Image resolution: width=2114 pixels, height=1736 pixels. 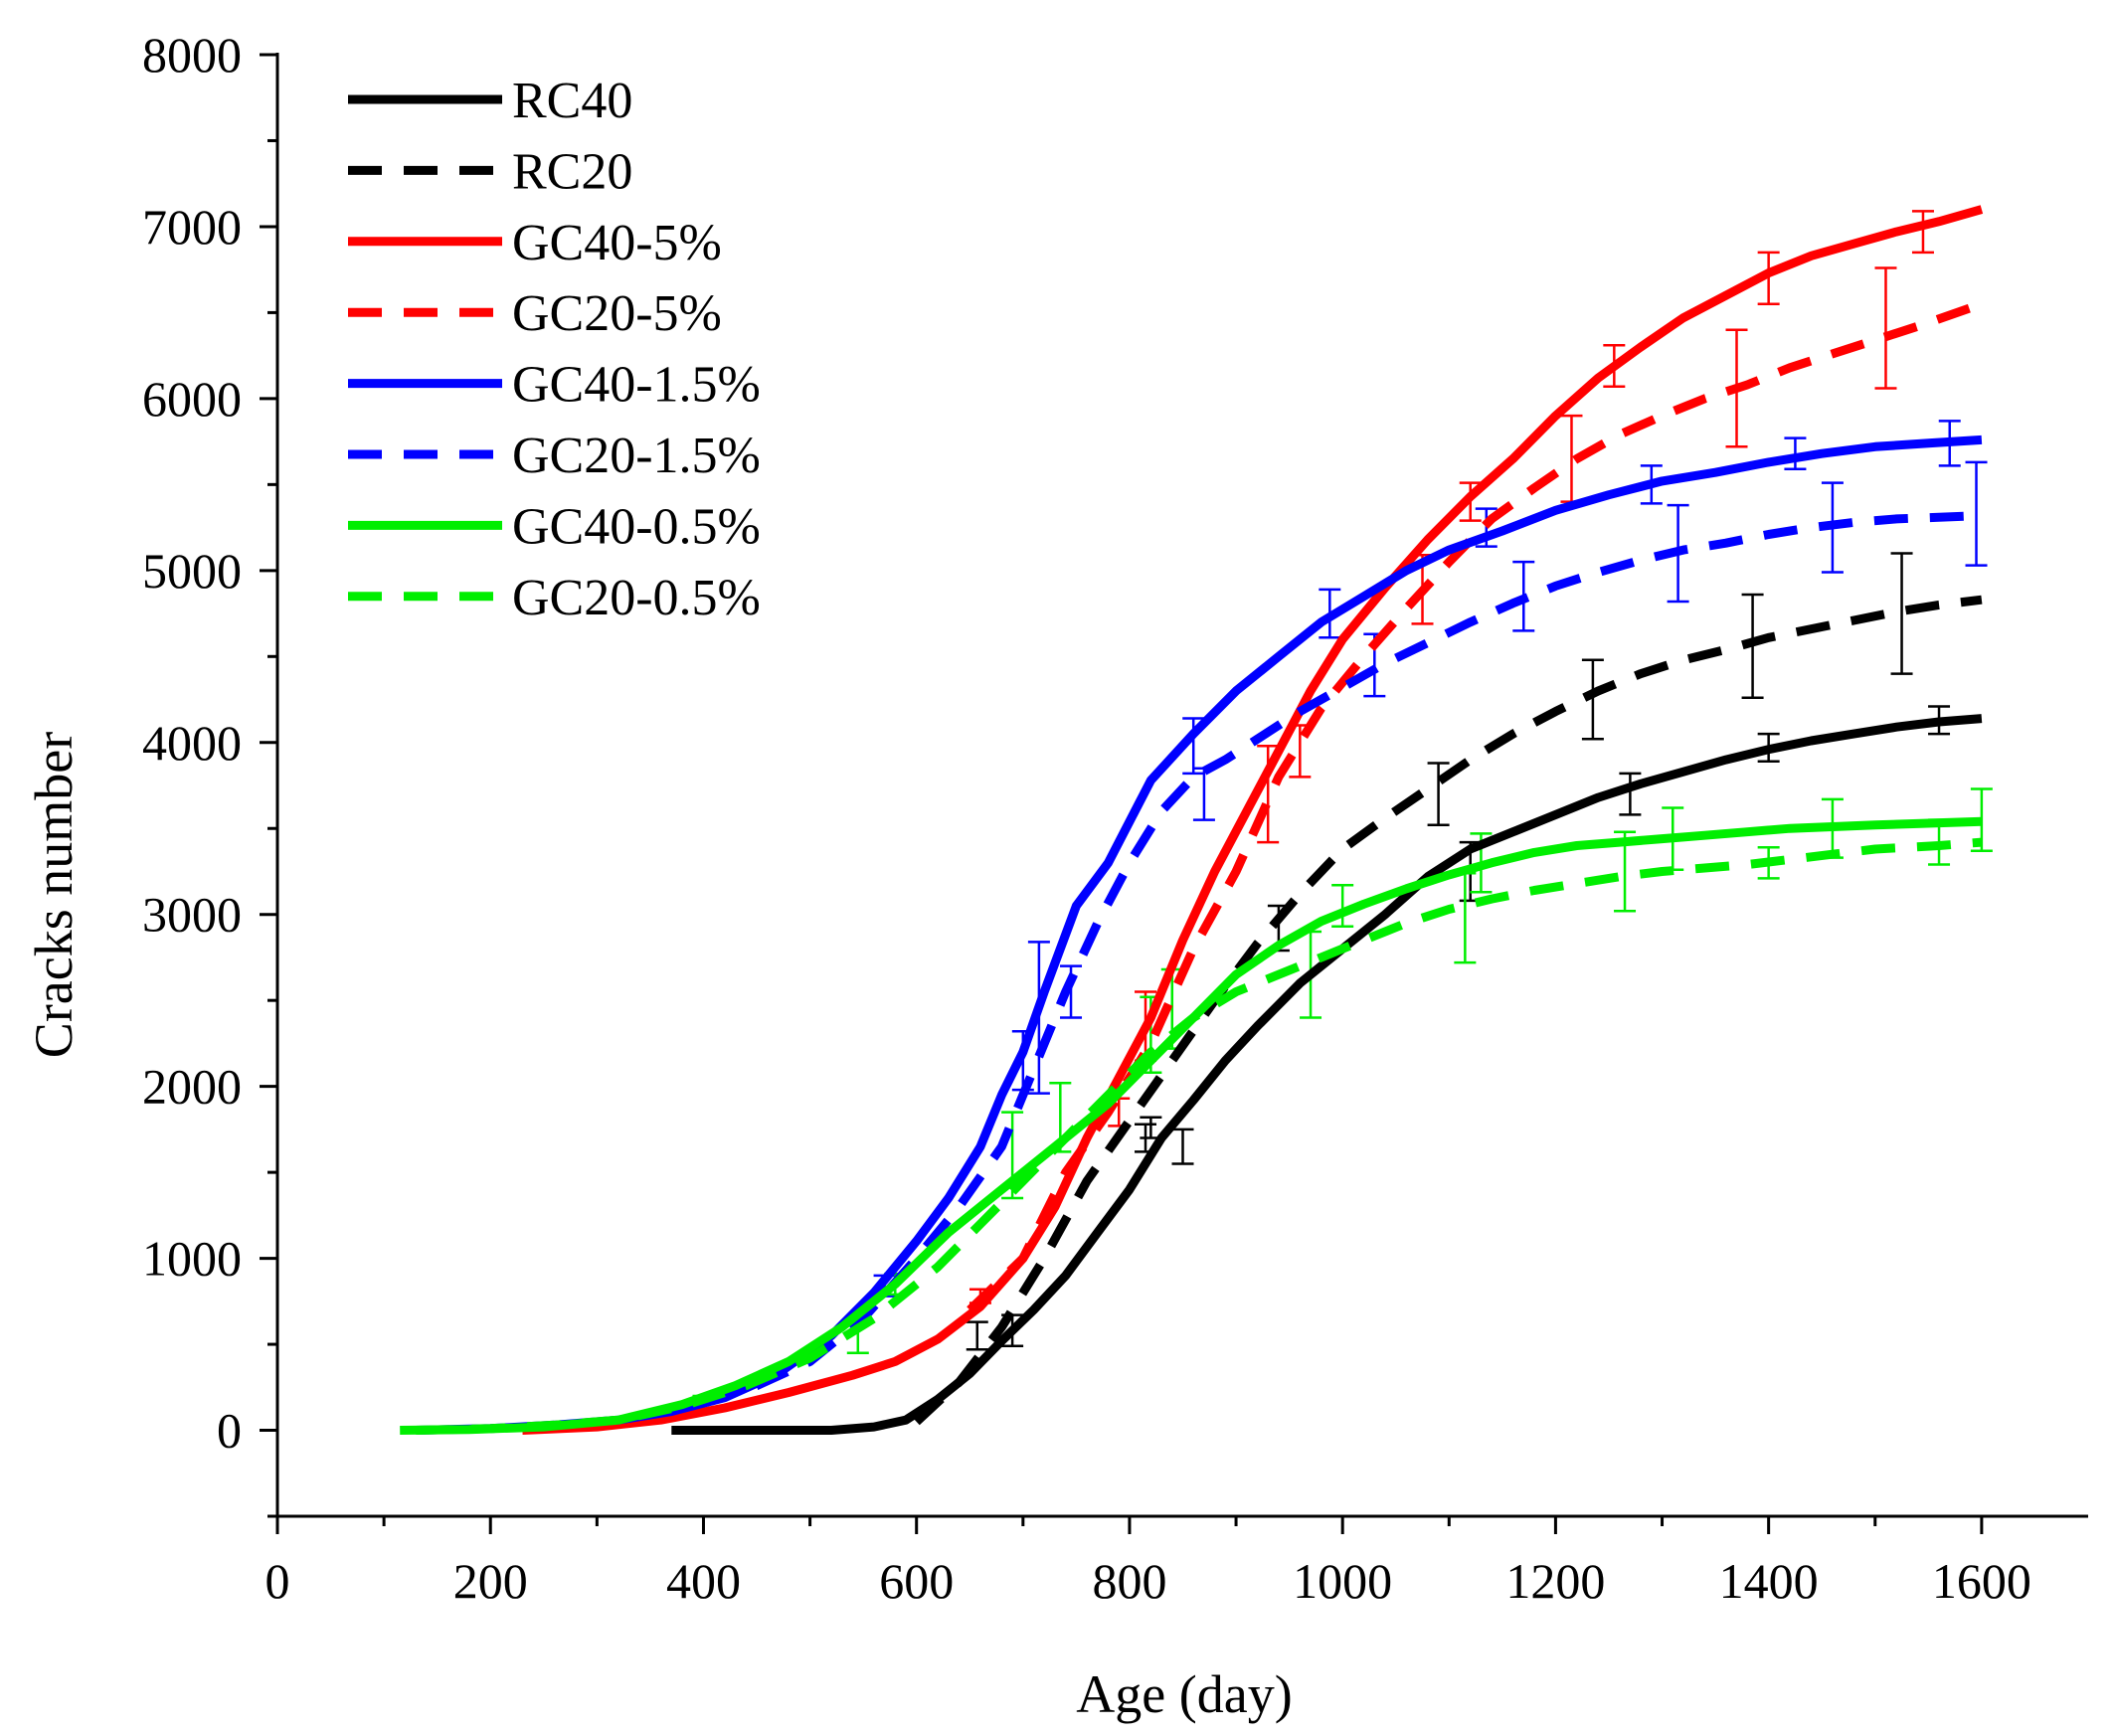 What do you see at coordinates (490, 172) in the screenshot?
I see `legend-item: RC20` at bounding box center [490, 172].